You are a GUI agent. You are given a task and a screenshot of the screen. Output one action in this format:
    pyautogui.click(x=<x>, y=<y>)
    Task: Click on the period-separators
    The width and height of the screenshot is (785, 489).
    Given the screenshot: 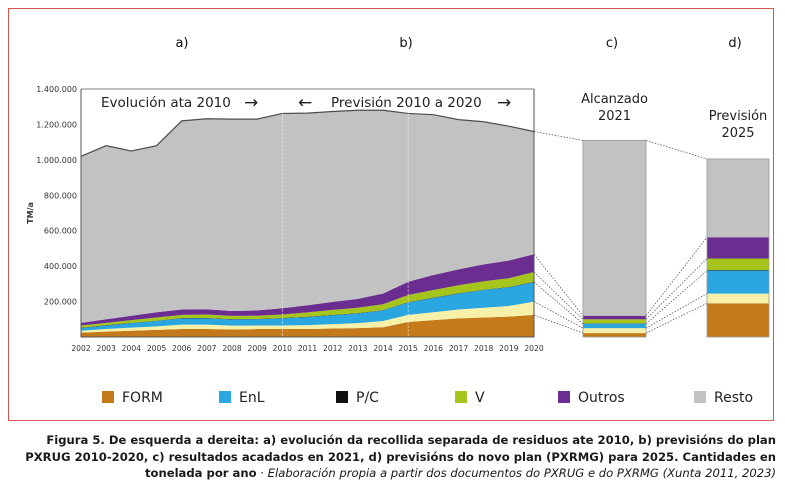 What is the action you would take?
    pyautogui.click(x=345, y=225)
    